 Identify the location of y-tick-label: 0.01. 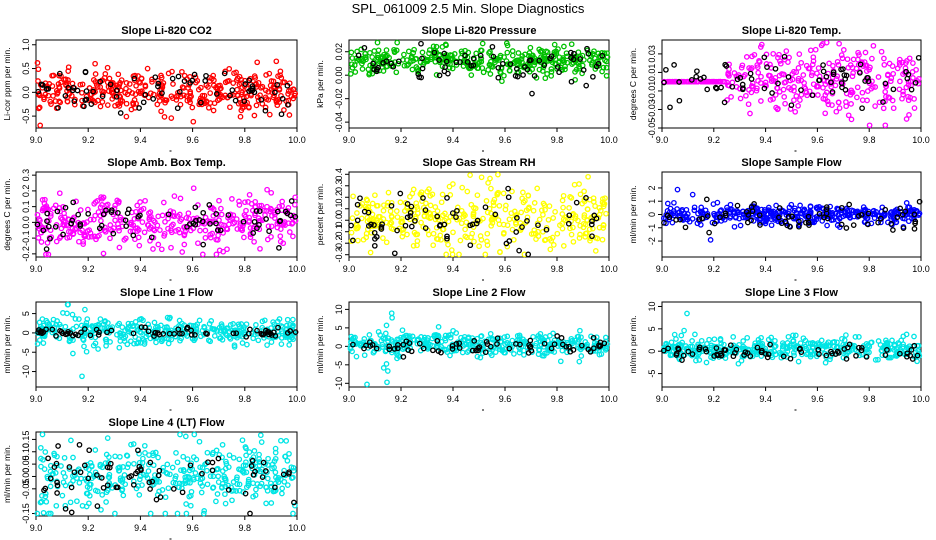
(652, 73).